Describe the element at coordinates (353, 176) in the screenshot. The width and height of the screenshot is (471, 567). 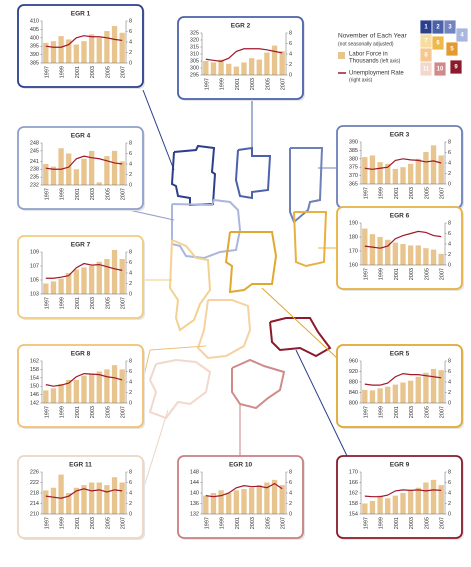
I see `y-tick-label: 370` at that location.